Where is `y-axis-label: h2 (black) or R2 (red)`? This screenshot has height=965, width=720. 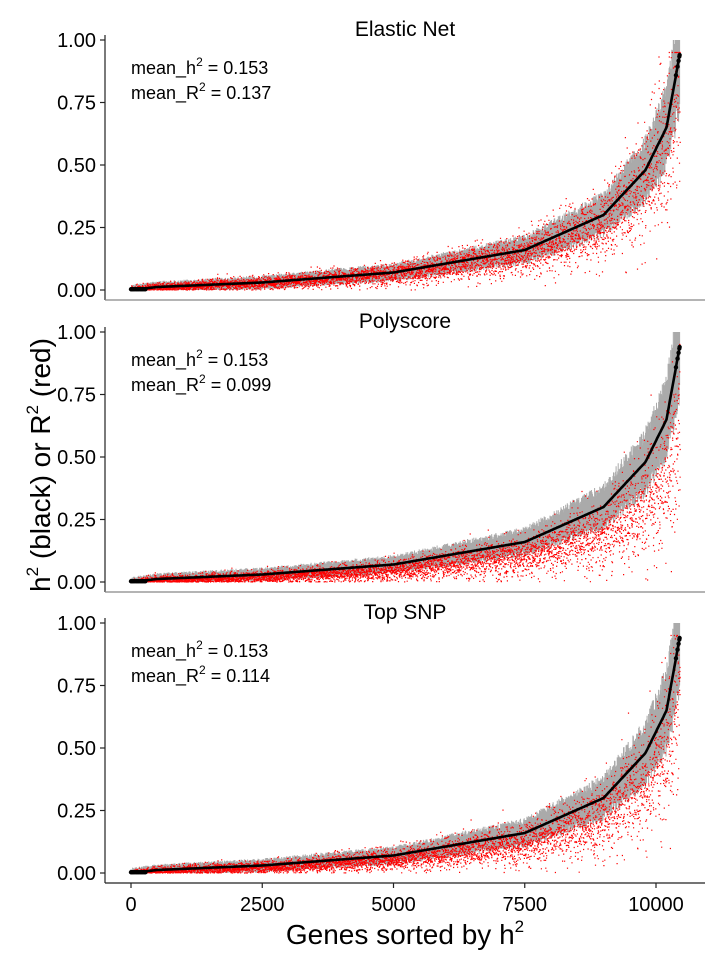
y-axis-label: h2 (black) or R2 (red) is located at coordinates (39, 465).